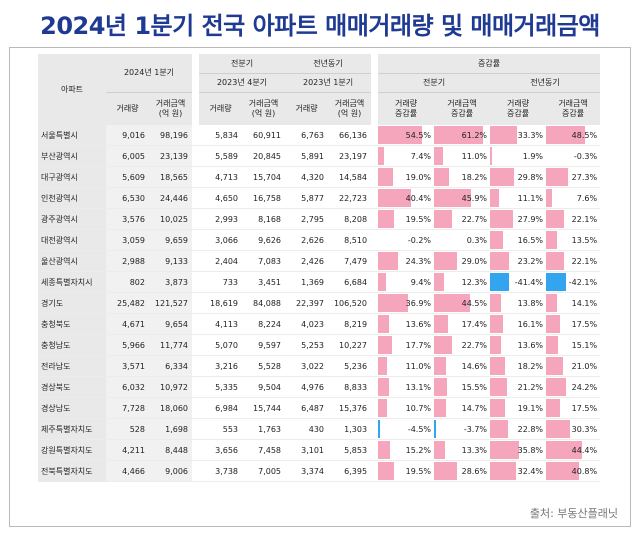  Describe the element at coordinates (584, 261) in the screenshot. I see `change-value: 22.1%` at that location.